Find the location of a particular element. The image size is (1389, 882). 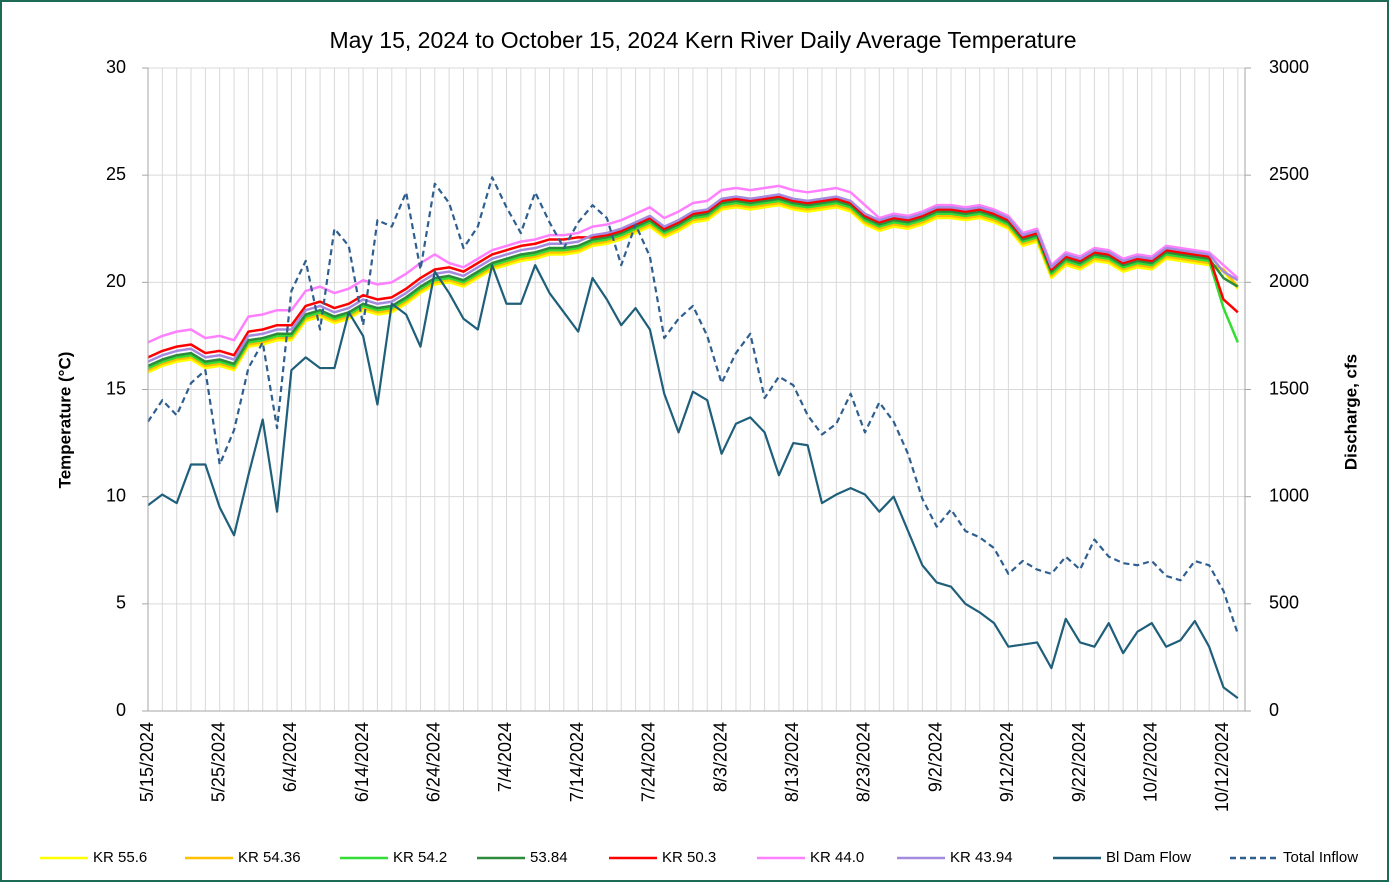

y-tick-label: 20 is located at coordinates (116, 281).